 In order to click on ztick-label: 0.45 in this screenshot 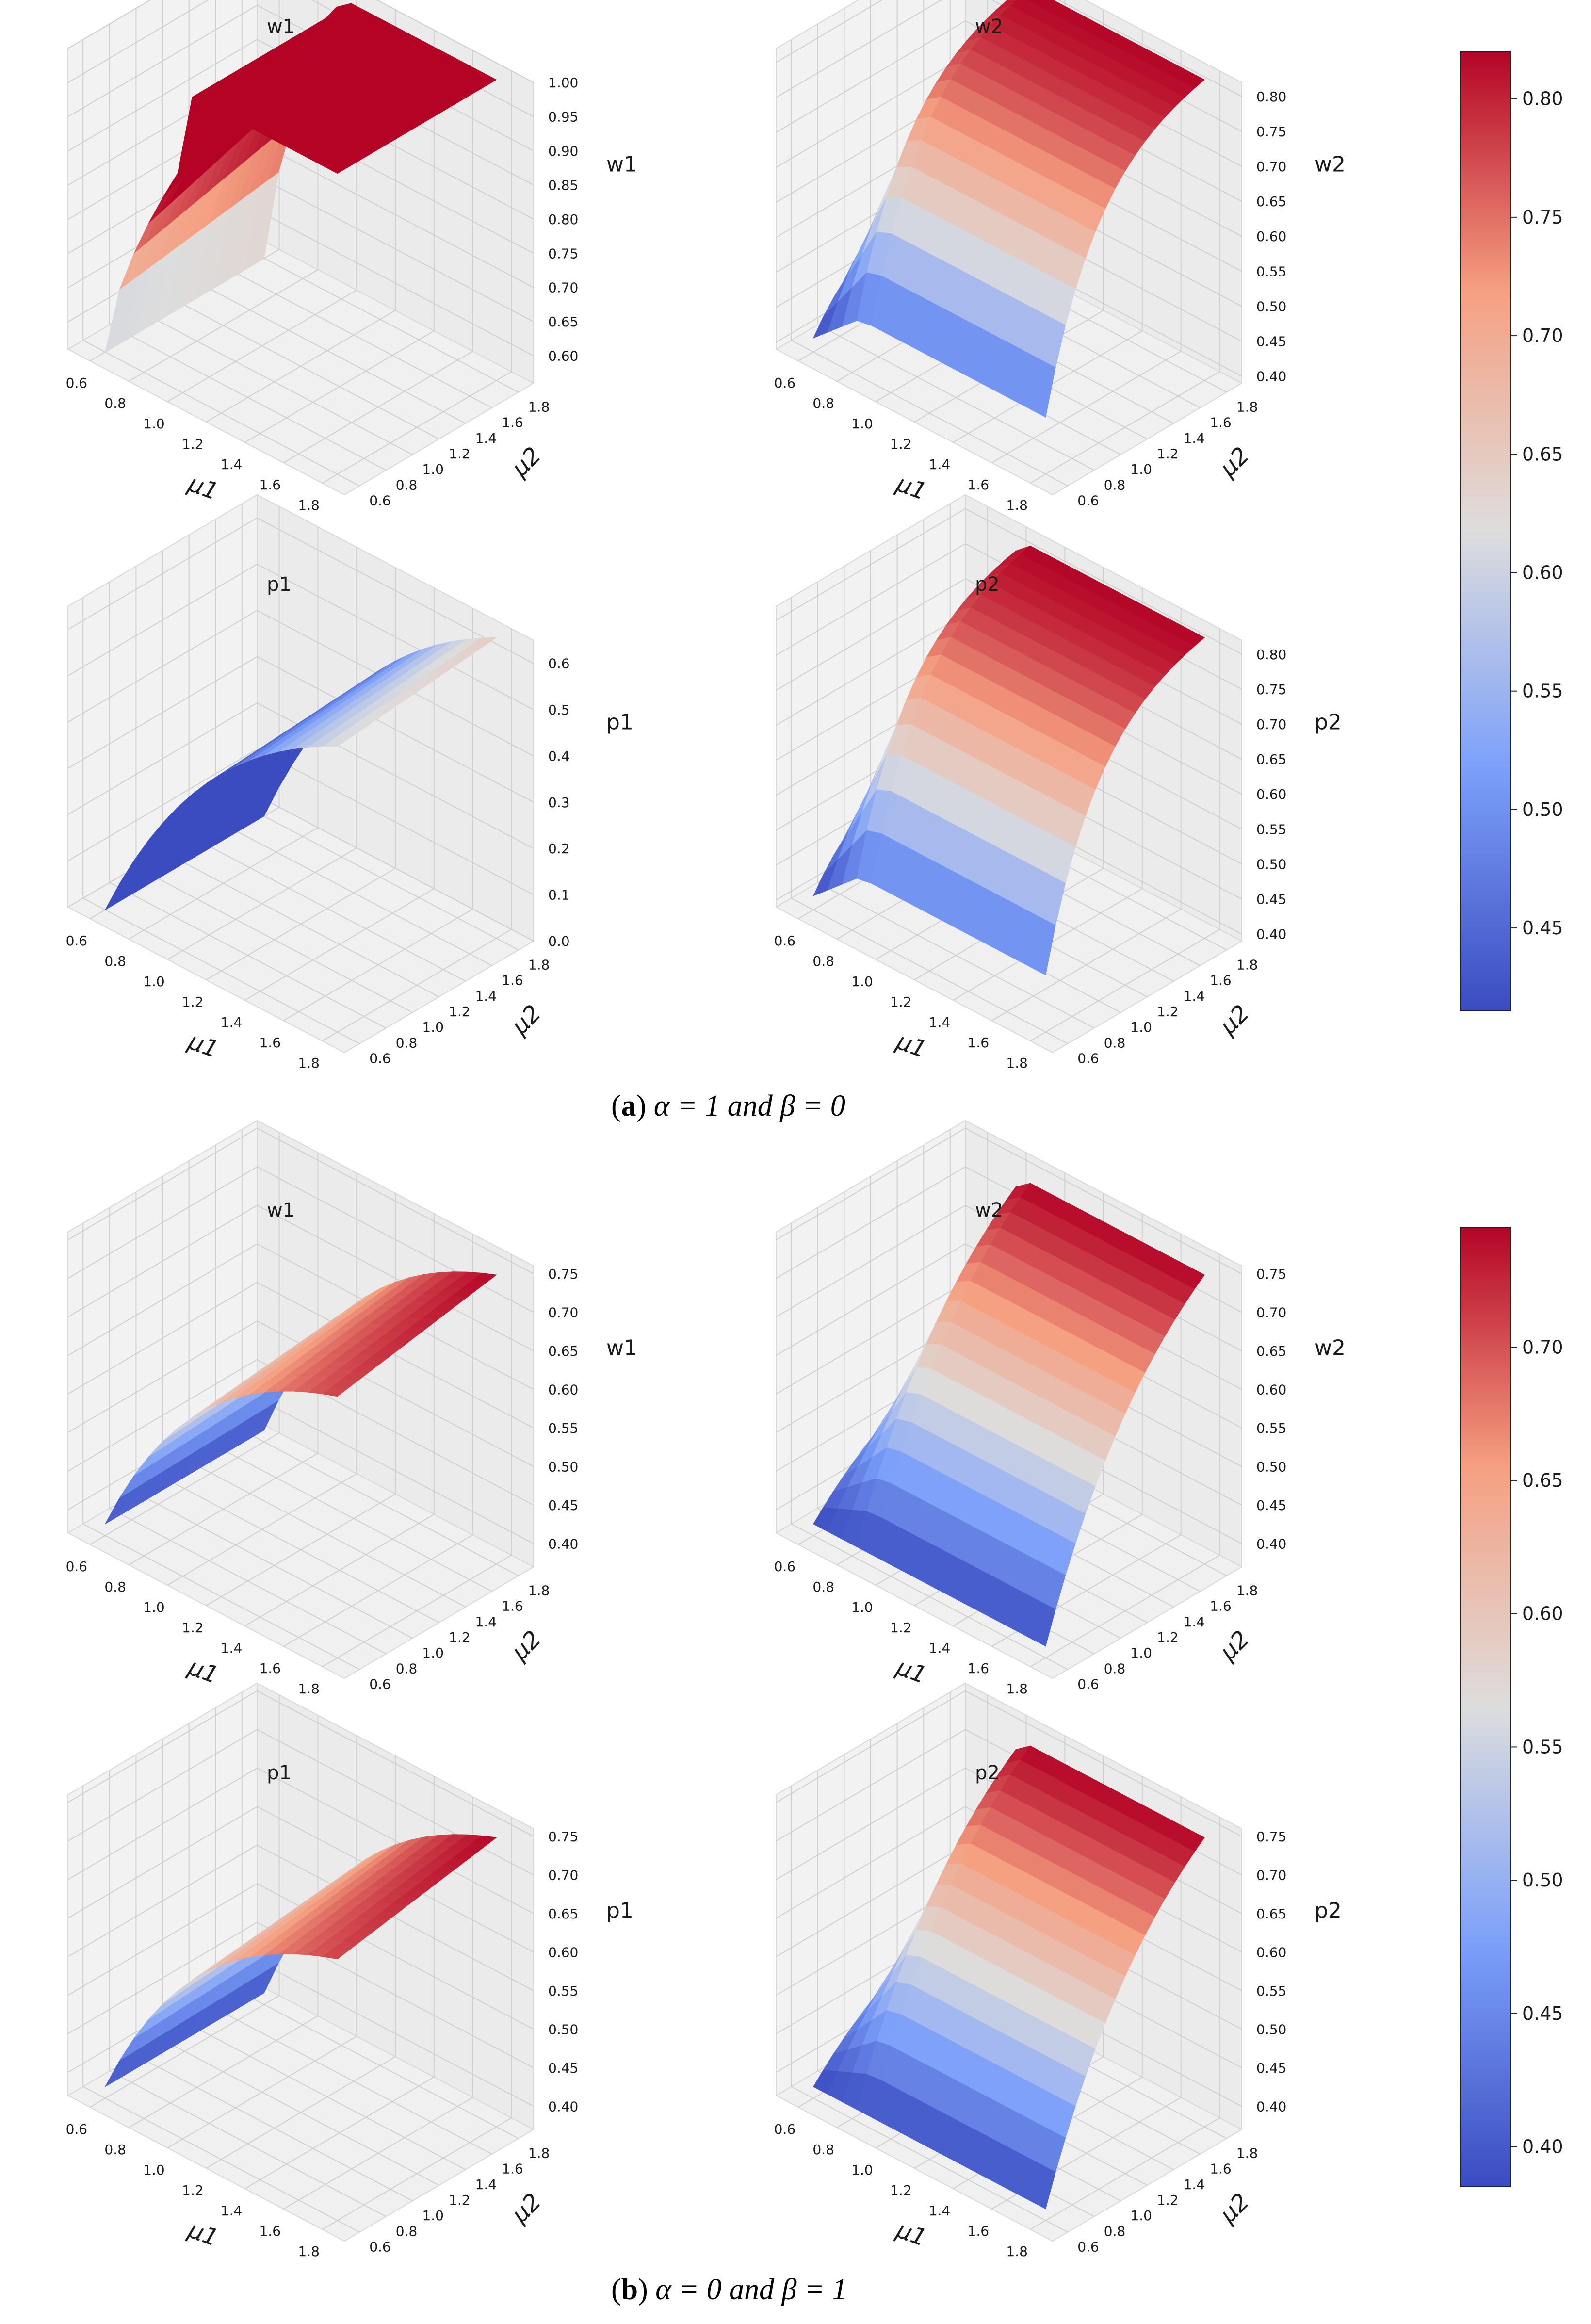, I will do `click(1271, 899)`.